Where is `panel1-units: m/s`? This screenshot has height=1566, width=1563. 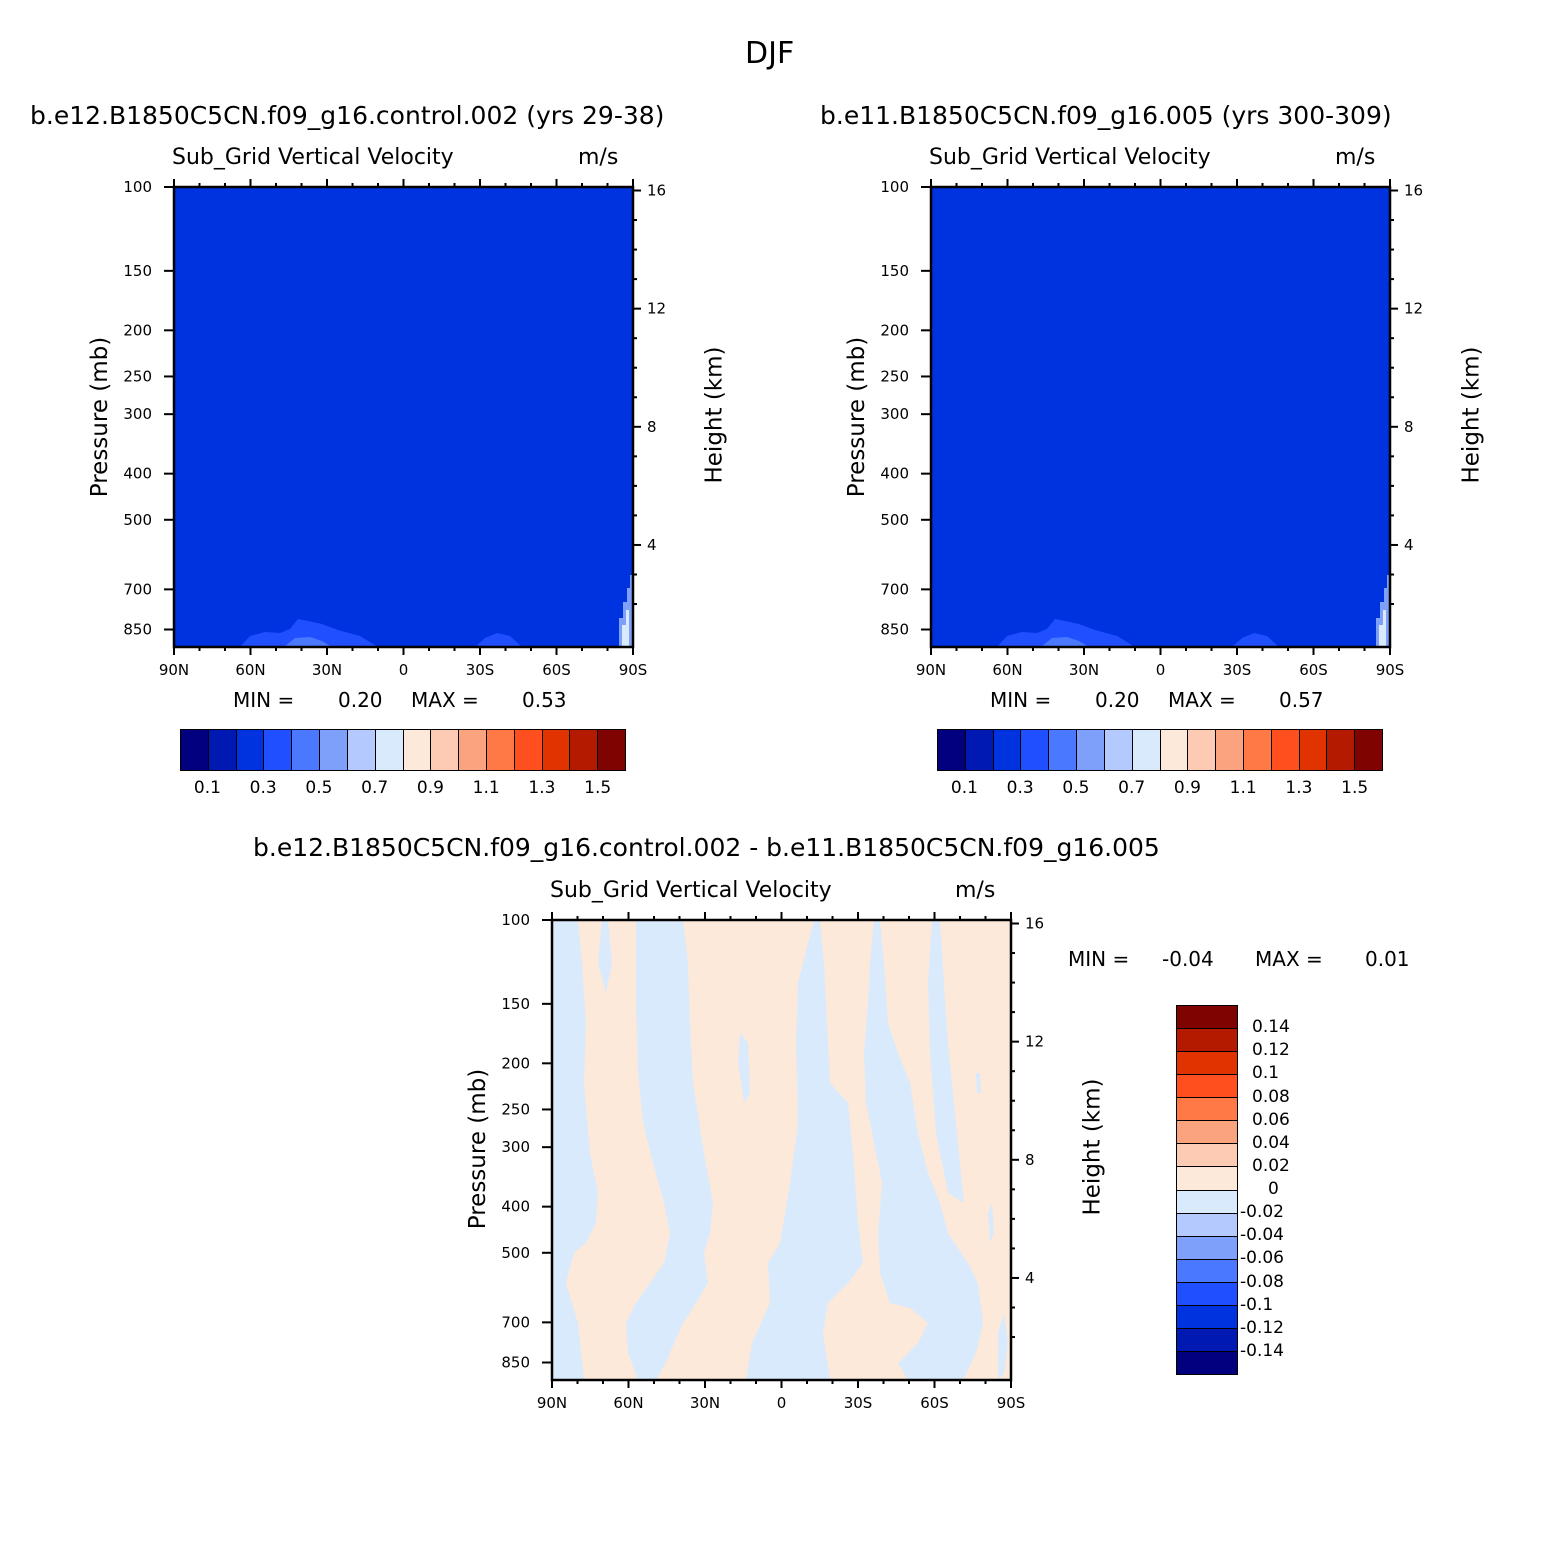
panel1-units: m/s is located at coordinates (598, 157).